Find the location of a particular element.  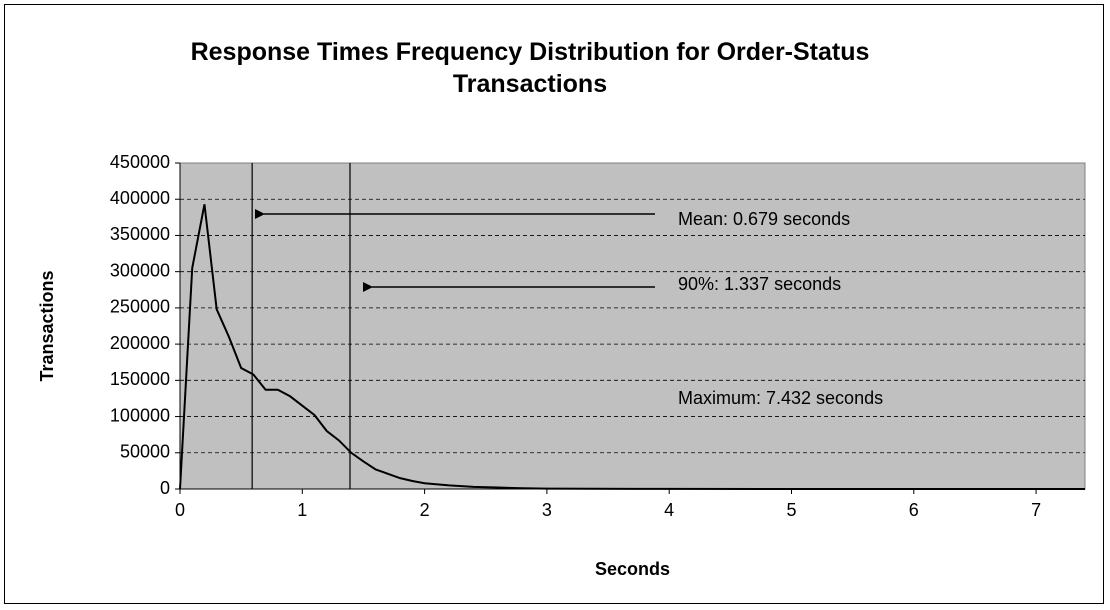

y-tick-label: 100000 is located at coordinates (140, 415).